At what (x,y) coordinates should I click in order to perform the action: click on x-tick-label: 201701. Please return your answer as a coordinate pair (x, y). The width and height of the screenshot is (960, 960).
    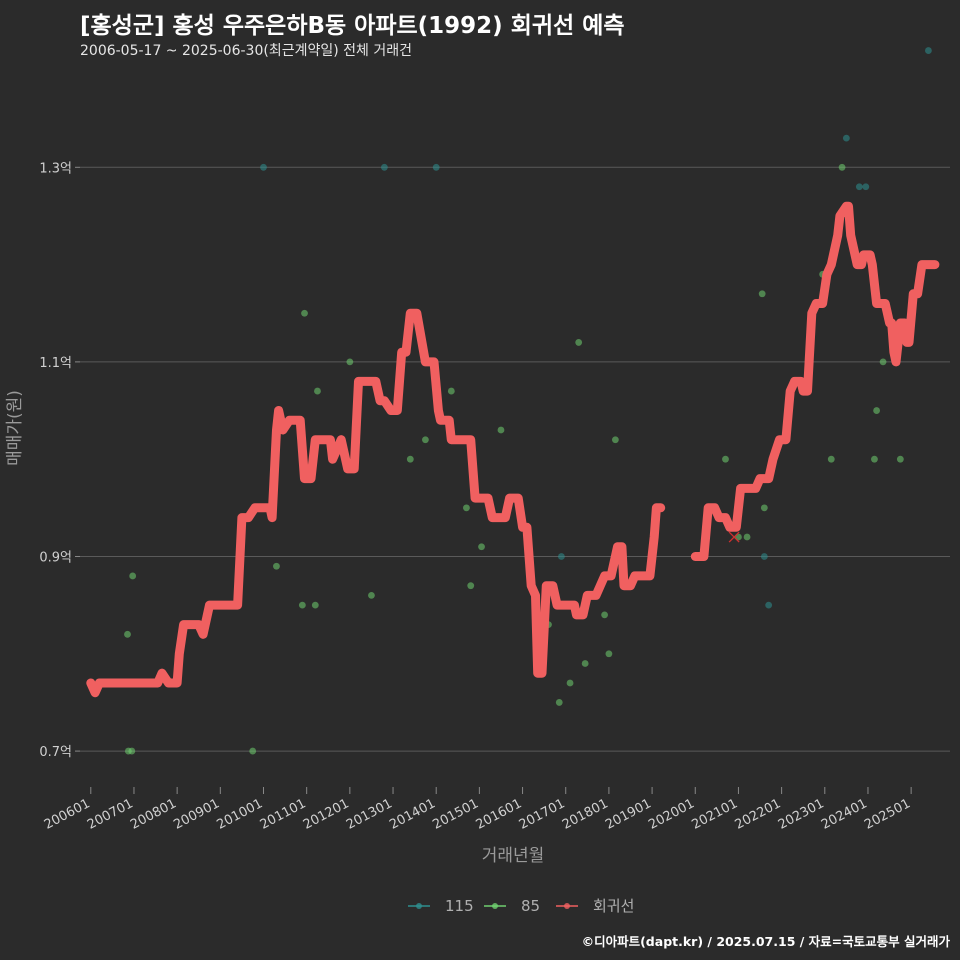
    Looking at the image, I should click on (542, 814).